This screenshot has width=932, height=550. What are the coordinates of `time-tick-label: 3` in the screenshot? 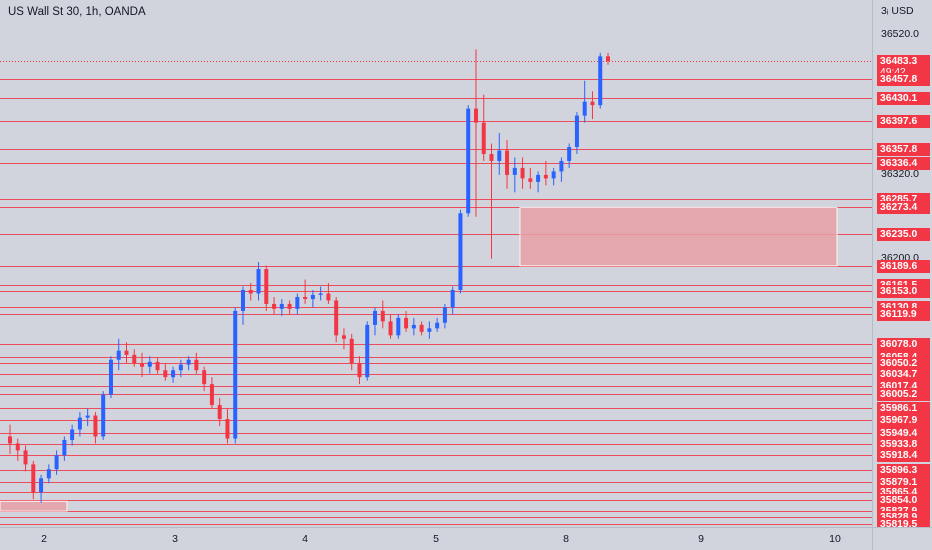 It's located at (175, 539).